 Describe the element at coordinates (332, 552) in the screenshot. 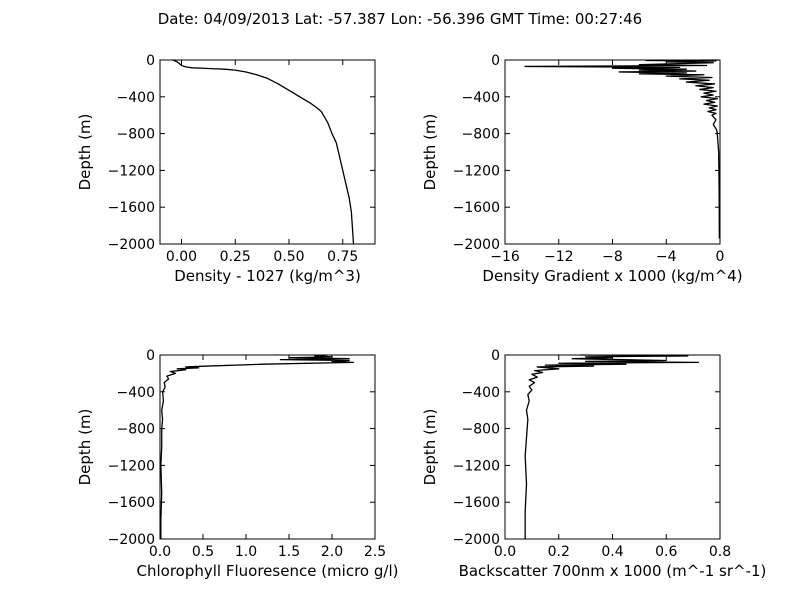

I see `x-tick-label: 2.0` at that location.